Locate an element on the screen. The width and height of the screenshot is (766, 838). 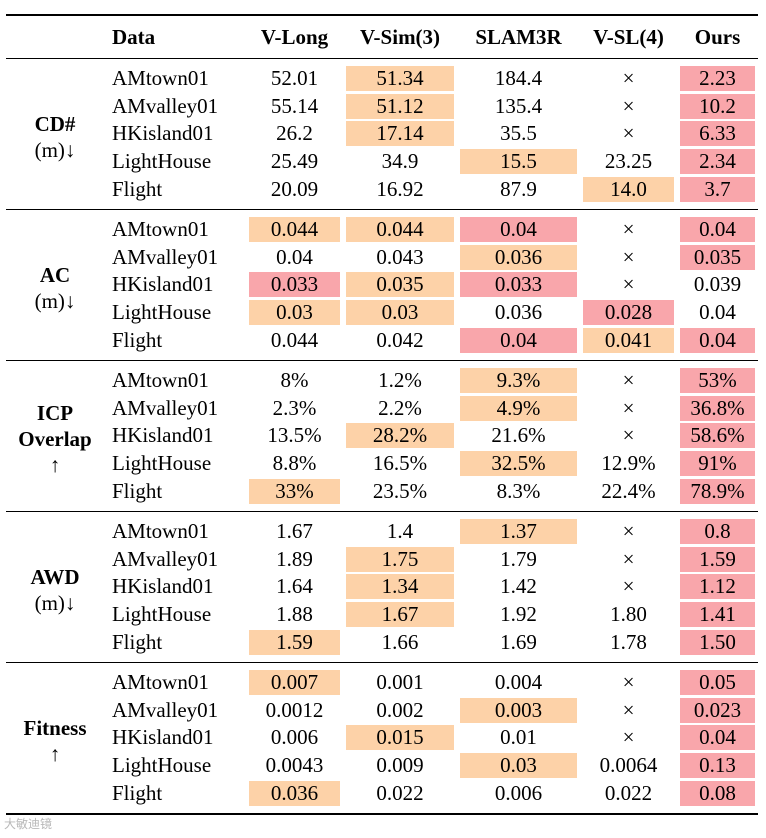
table-row: HKisland01 13.5% 28.2% 21.6% × 58.6% is located at coordinates (382, 436).